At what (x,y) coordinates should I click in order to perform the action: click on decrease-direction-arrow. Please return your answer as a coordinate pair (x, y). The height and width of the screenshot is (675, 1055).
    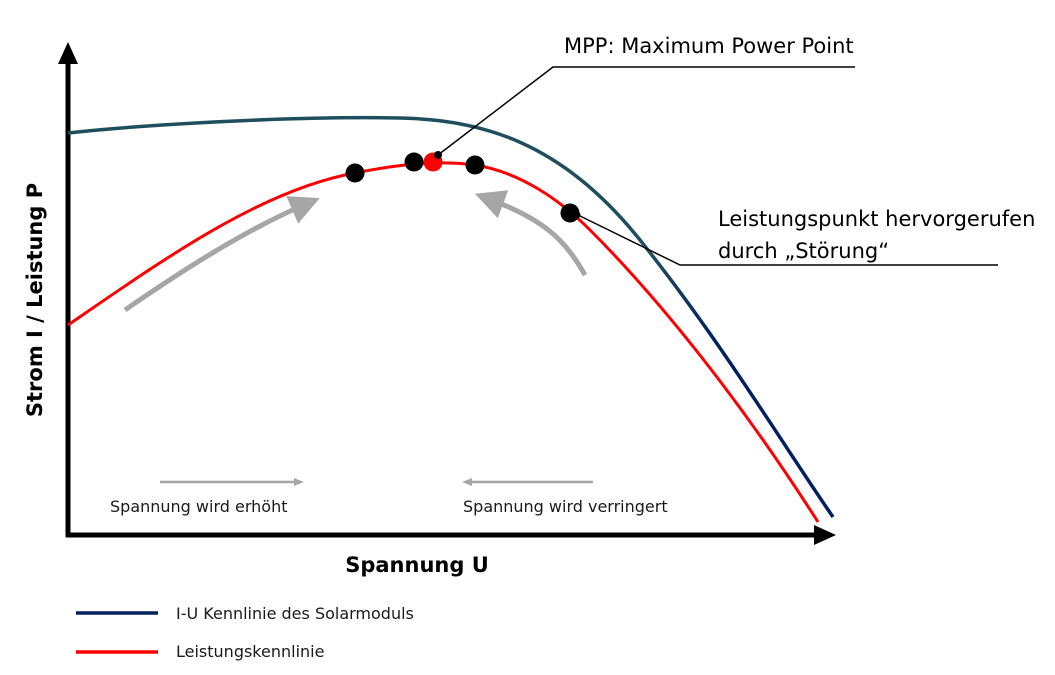
    Looking at the image, I should click on (531, 233).